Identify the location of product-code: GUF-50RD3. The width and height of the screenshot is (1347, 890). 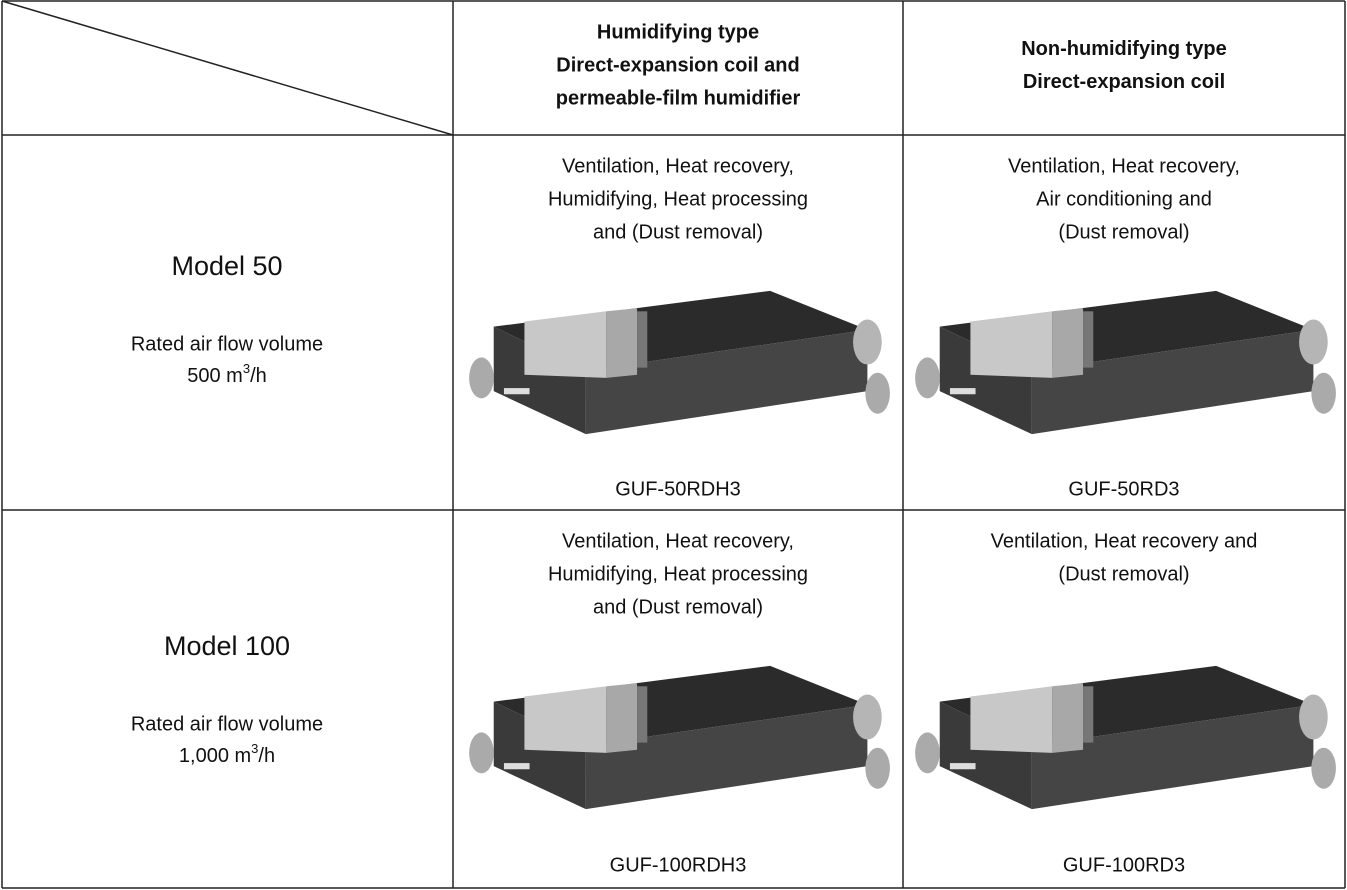
(1123, 489).